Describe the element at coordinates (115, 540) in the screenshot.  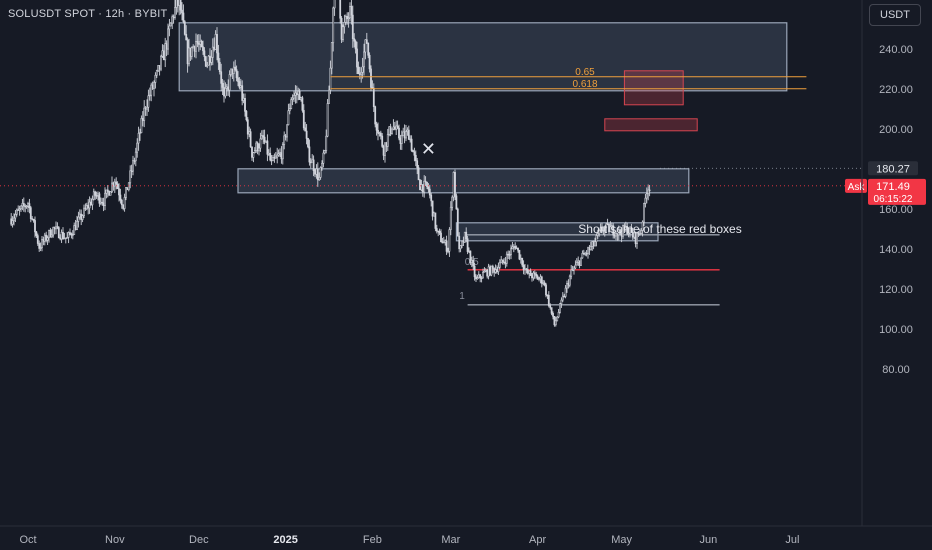
I see `x-tick-label: Nov` at that location.